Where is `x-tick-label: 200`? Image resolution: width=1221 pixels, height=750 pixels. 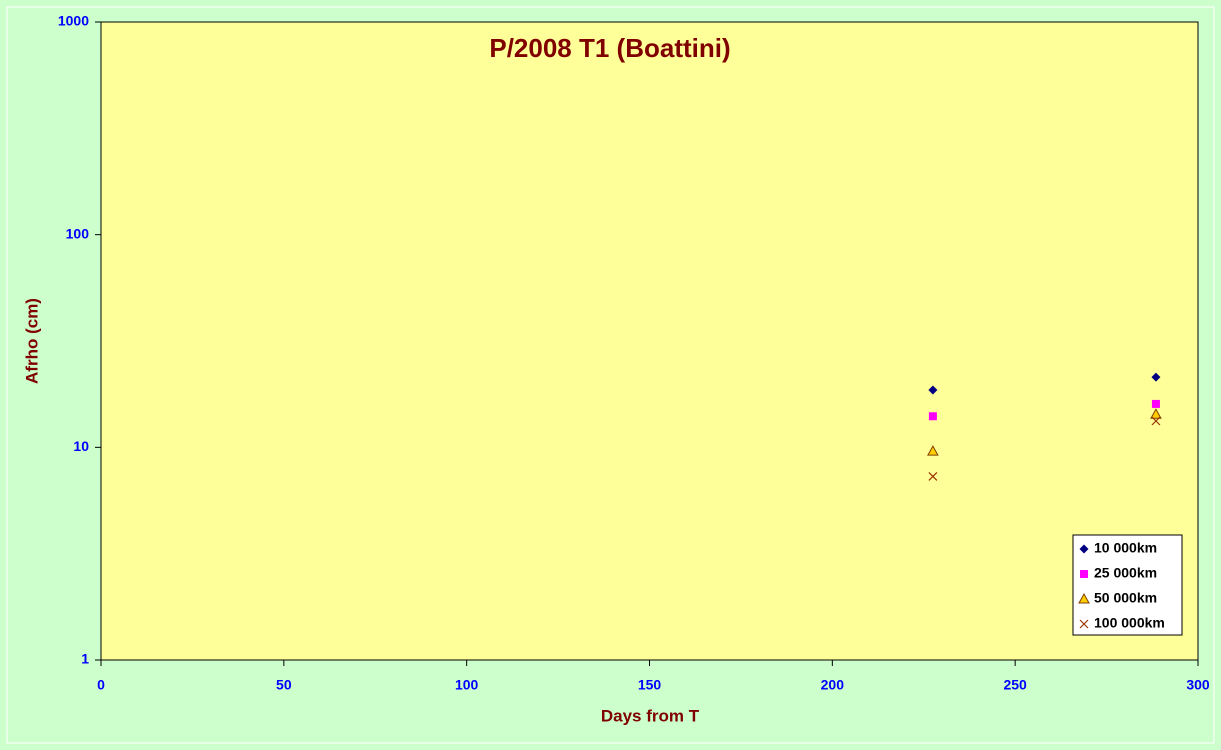 x-tick-label: 200 is located at coordinates (833, 685).